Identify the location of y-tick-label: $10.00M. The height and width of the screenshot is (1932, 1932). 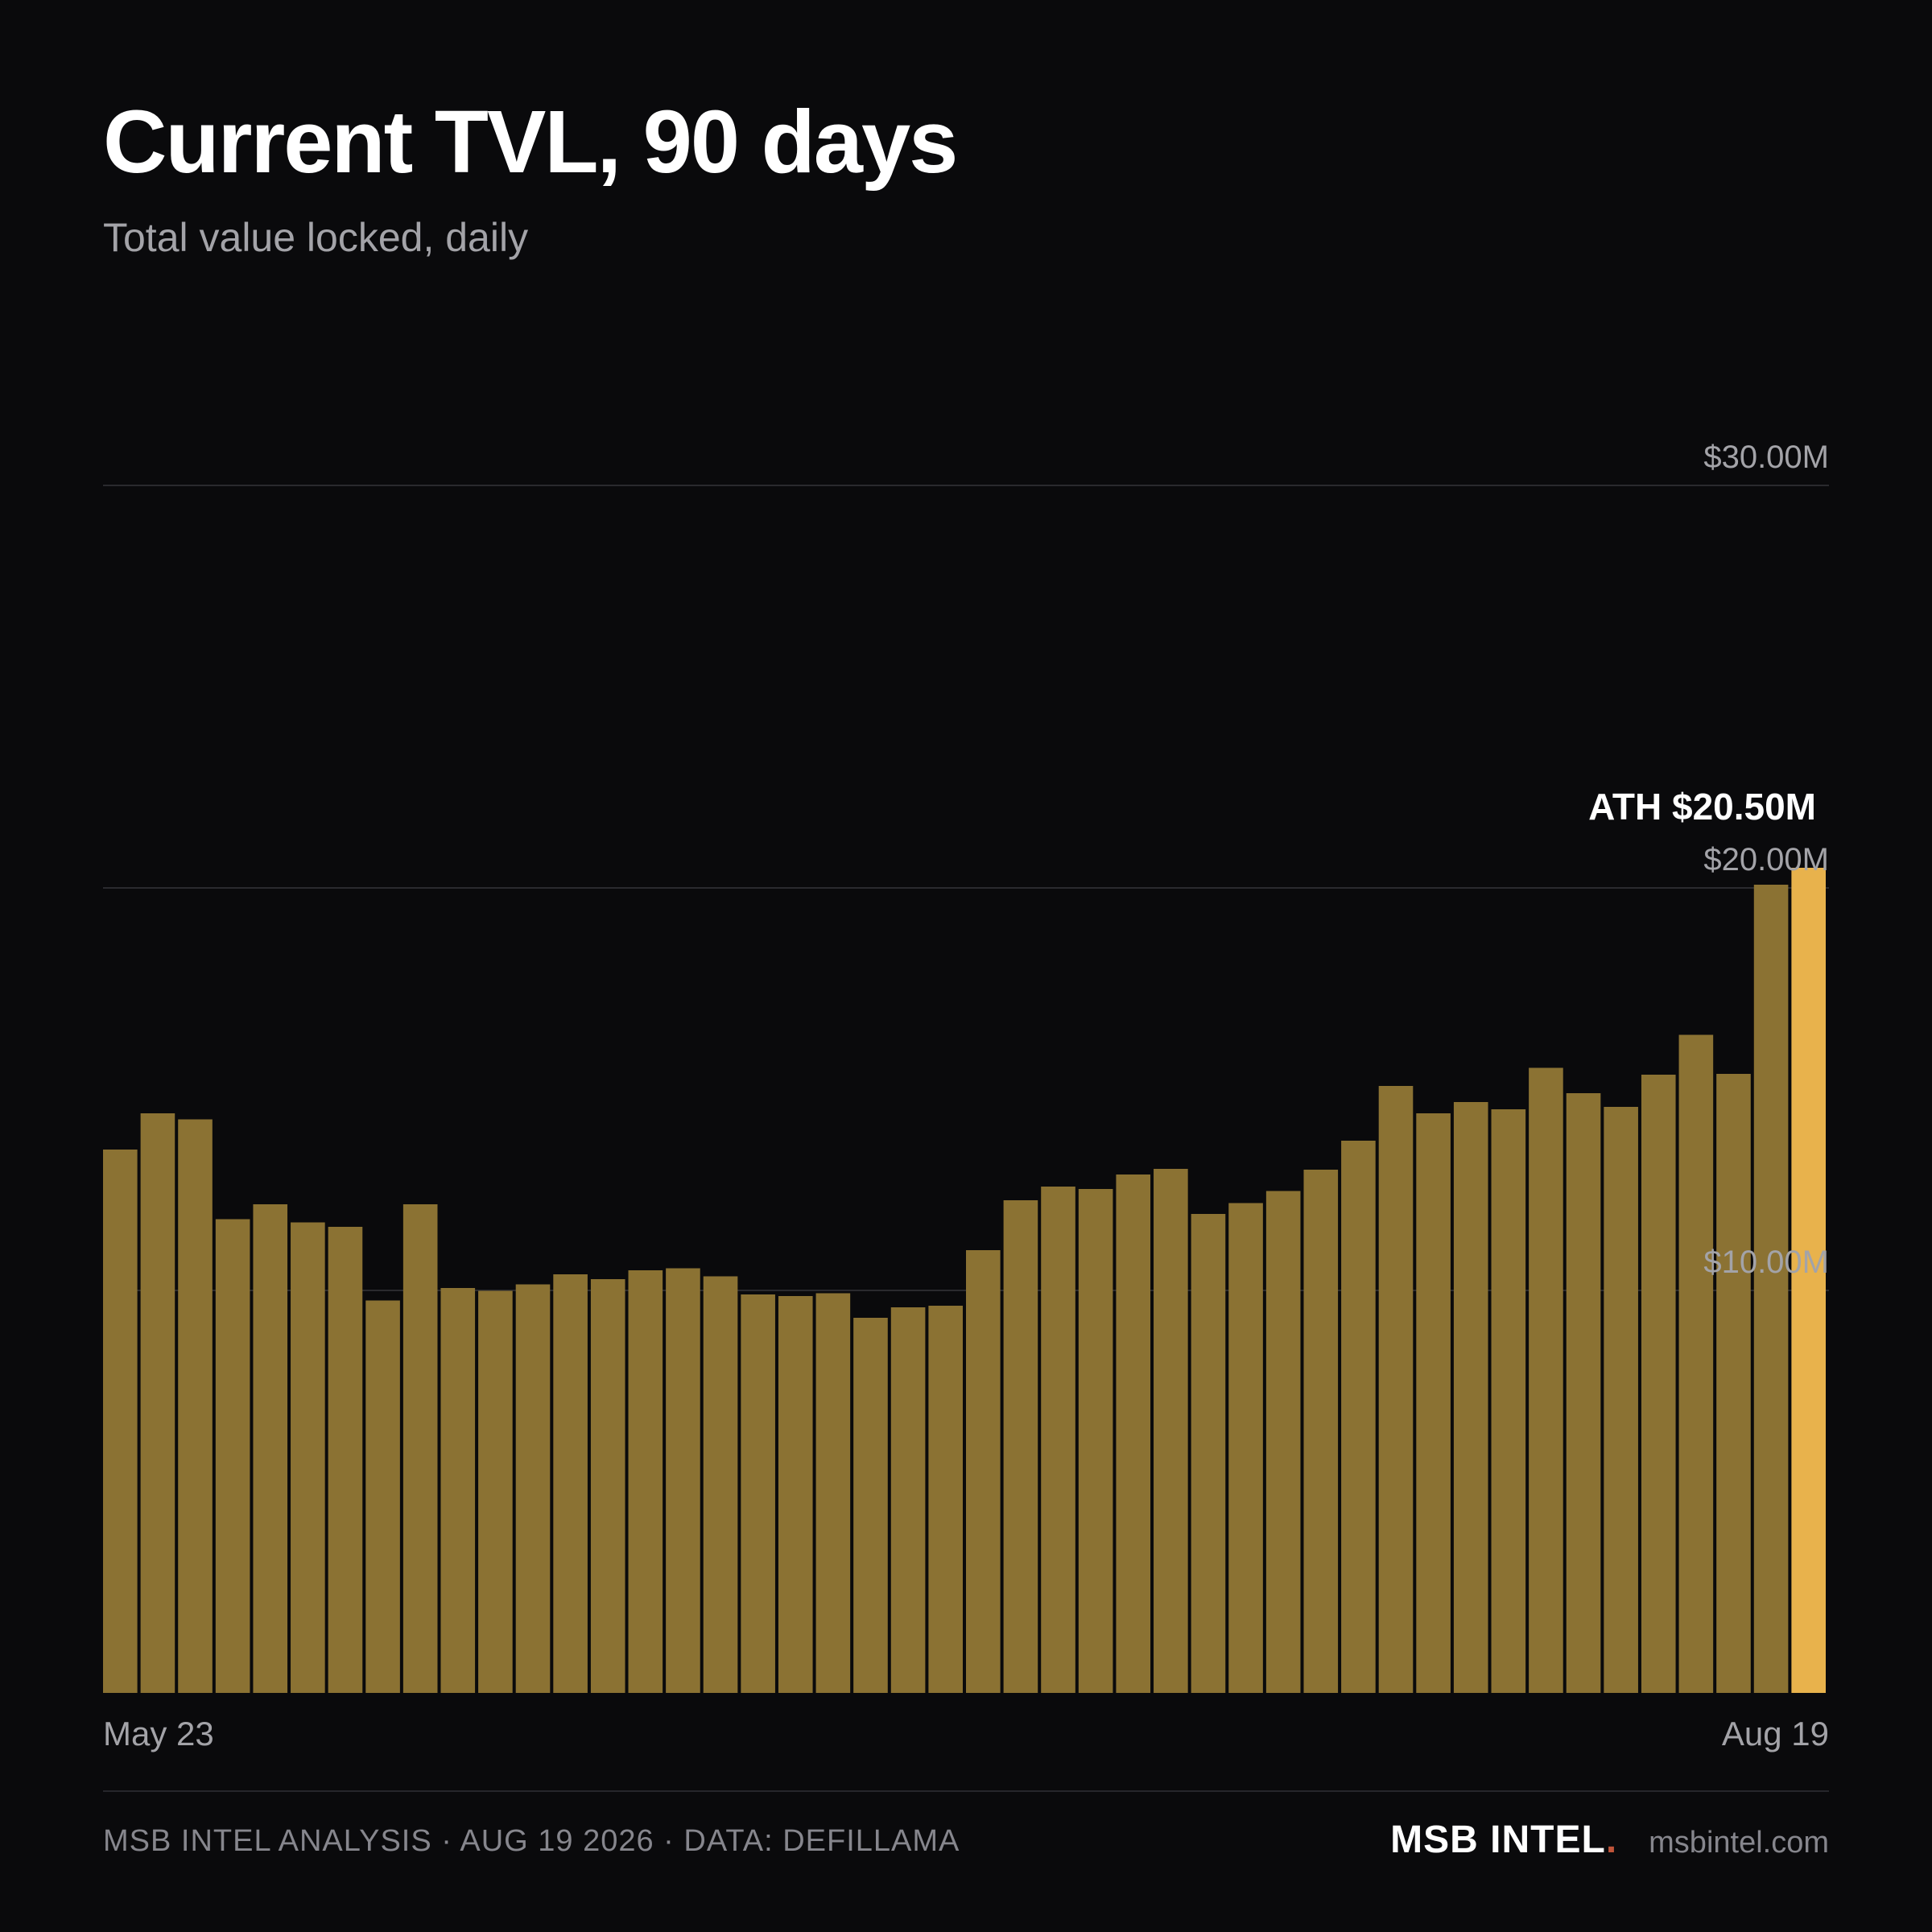
(1766, 1262).